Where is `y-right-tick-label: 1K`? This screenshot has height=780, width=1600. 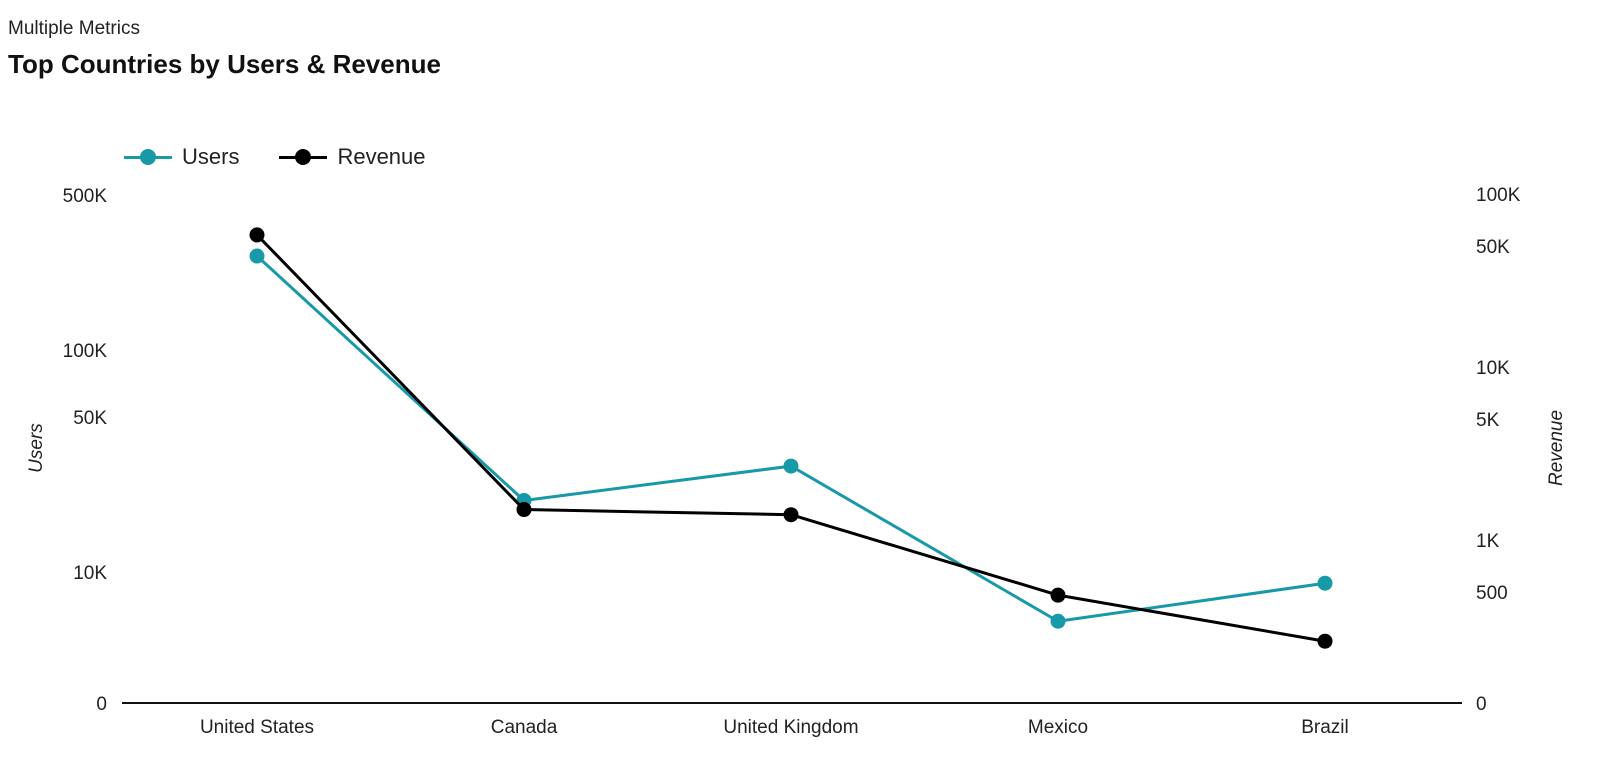
y-right-tick-label: 1K is located at coordinates (1488, 541).